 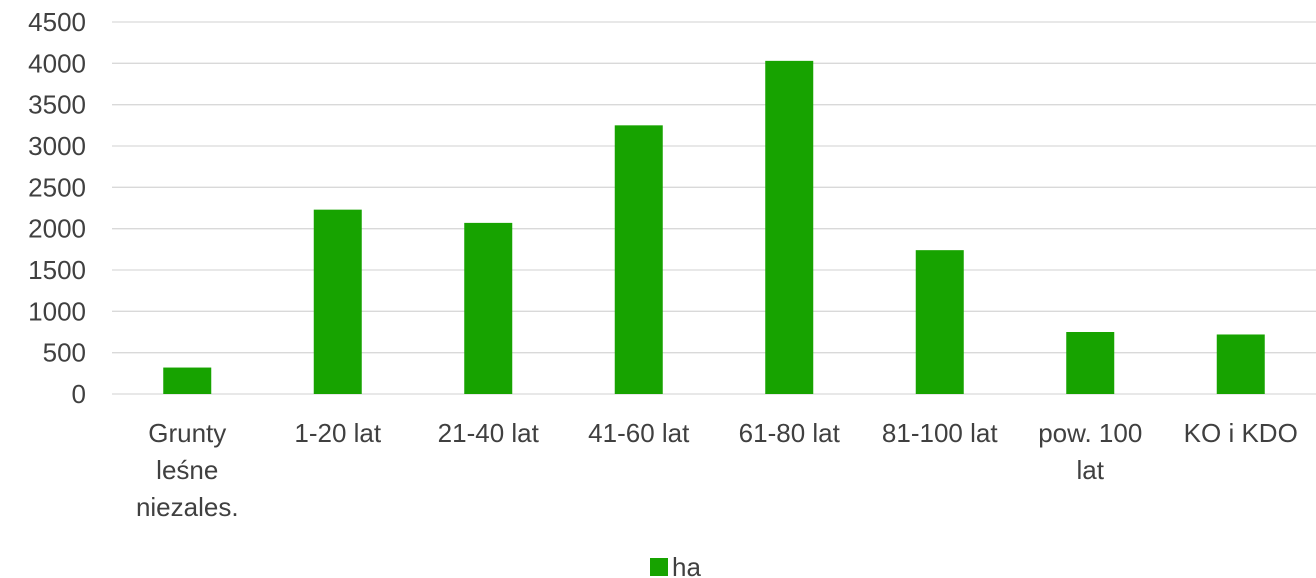 I want to click on y-tick-label: 4000, so click(x=57, y=63).